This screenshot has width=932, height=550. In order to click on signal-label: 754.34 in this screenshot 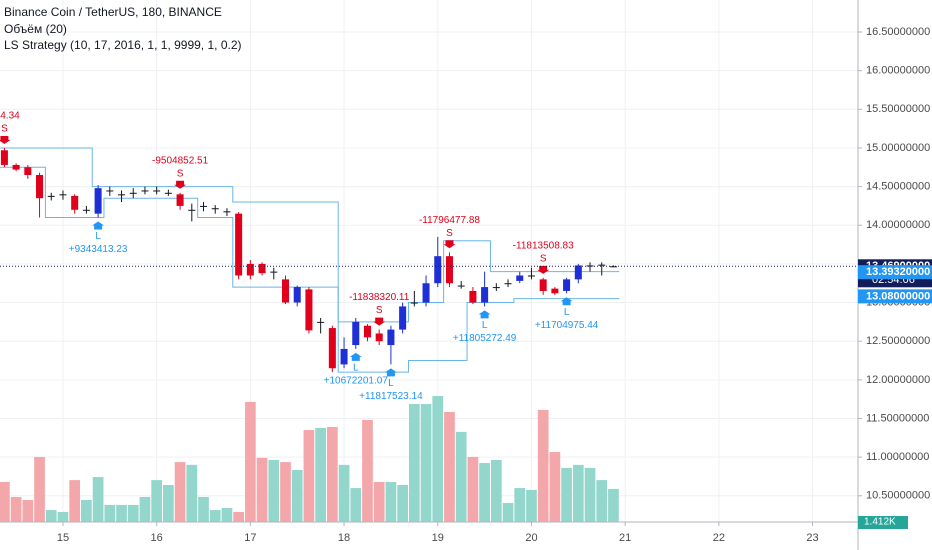, I will do `click(10, 116)`.